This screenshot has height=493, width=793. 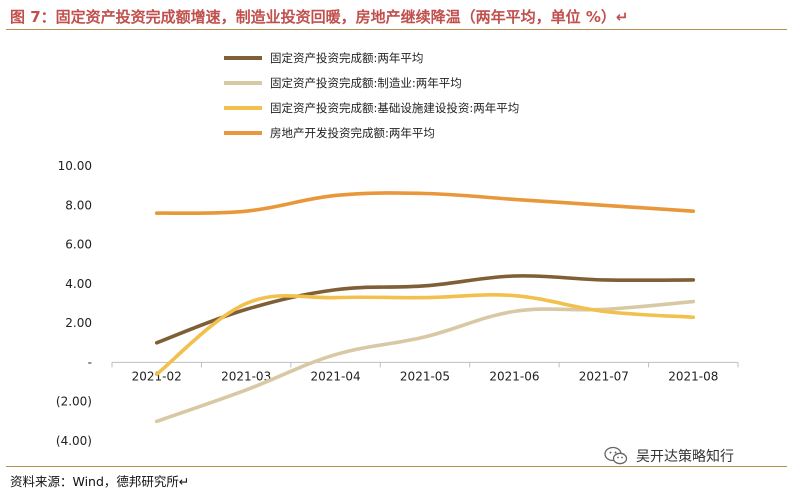 I want to click on x-tick-label: 2021-03, so click(x=246, y=376).